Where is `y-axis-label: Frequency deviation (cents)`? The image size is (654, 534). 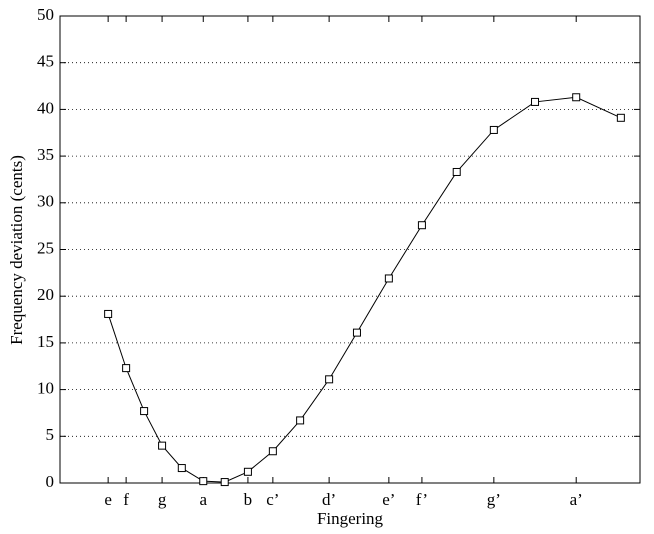 y-axis-label: Frequency deviation (cents) is located at coordinates (16, 250).